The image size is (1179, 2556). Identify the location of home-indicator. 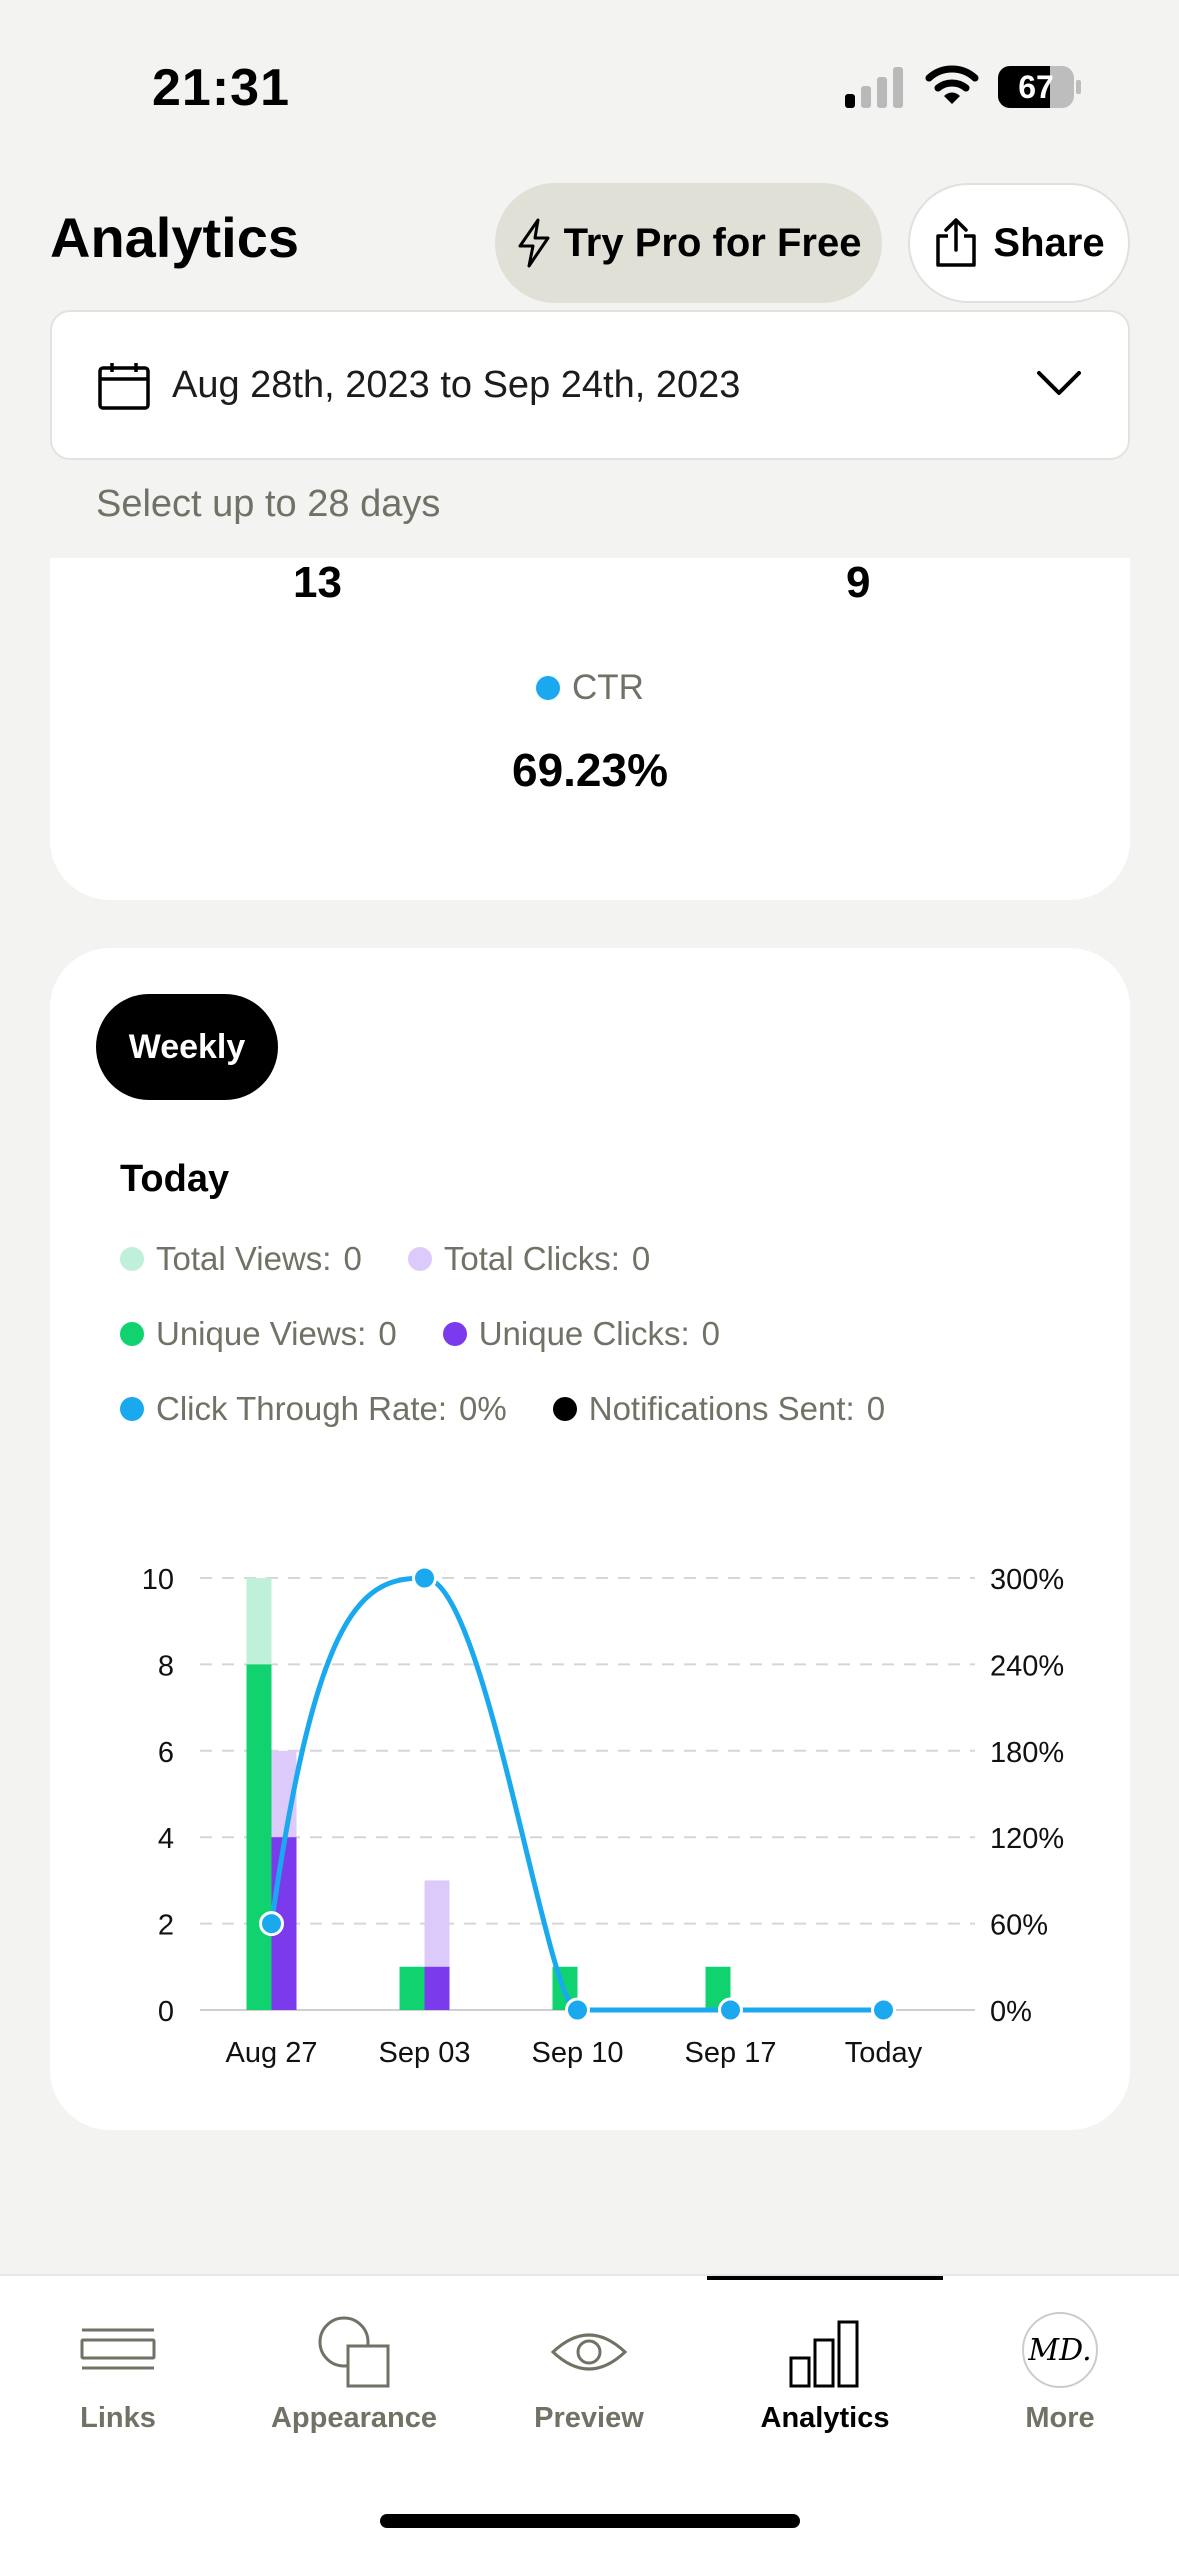
(590, 2521).